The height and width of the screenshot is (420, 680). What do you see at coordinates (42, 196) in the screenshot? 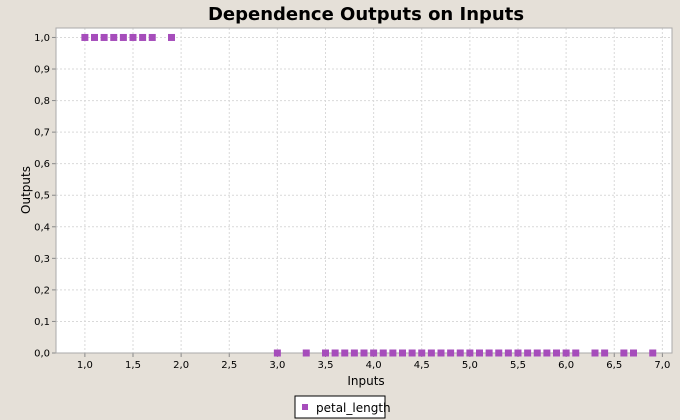
I see `y-tick-label: 0,5` at bounding box center [42, 196].